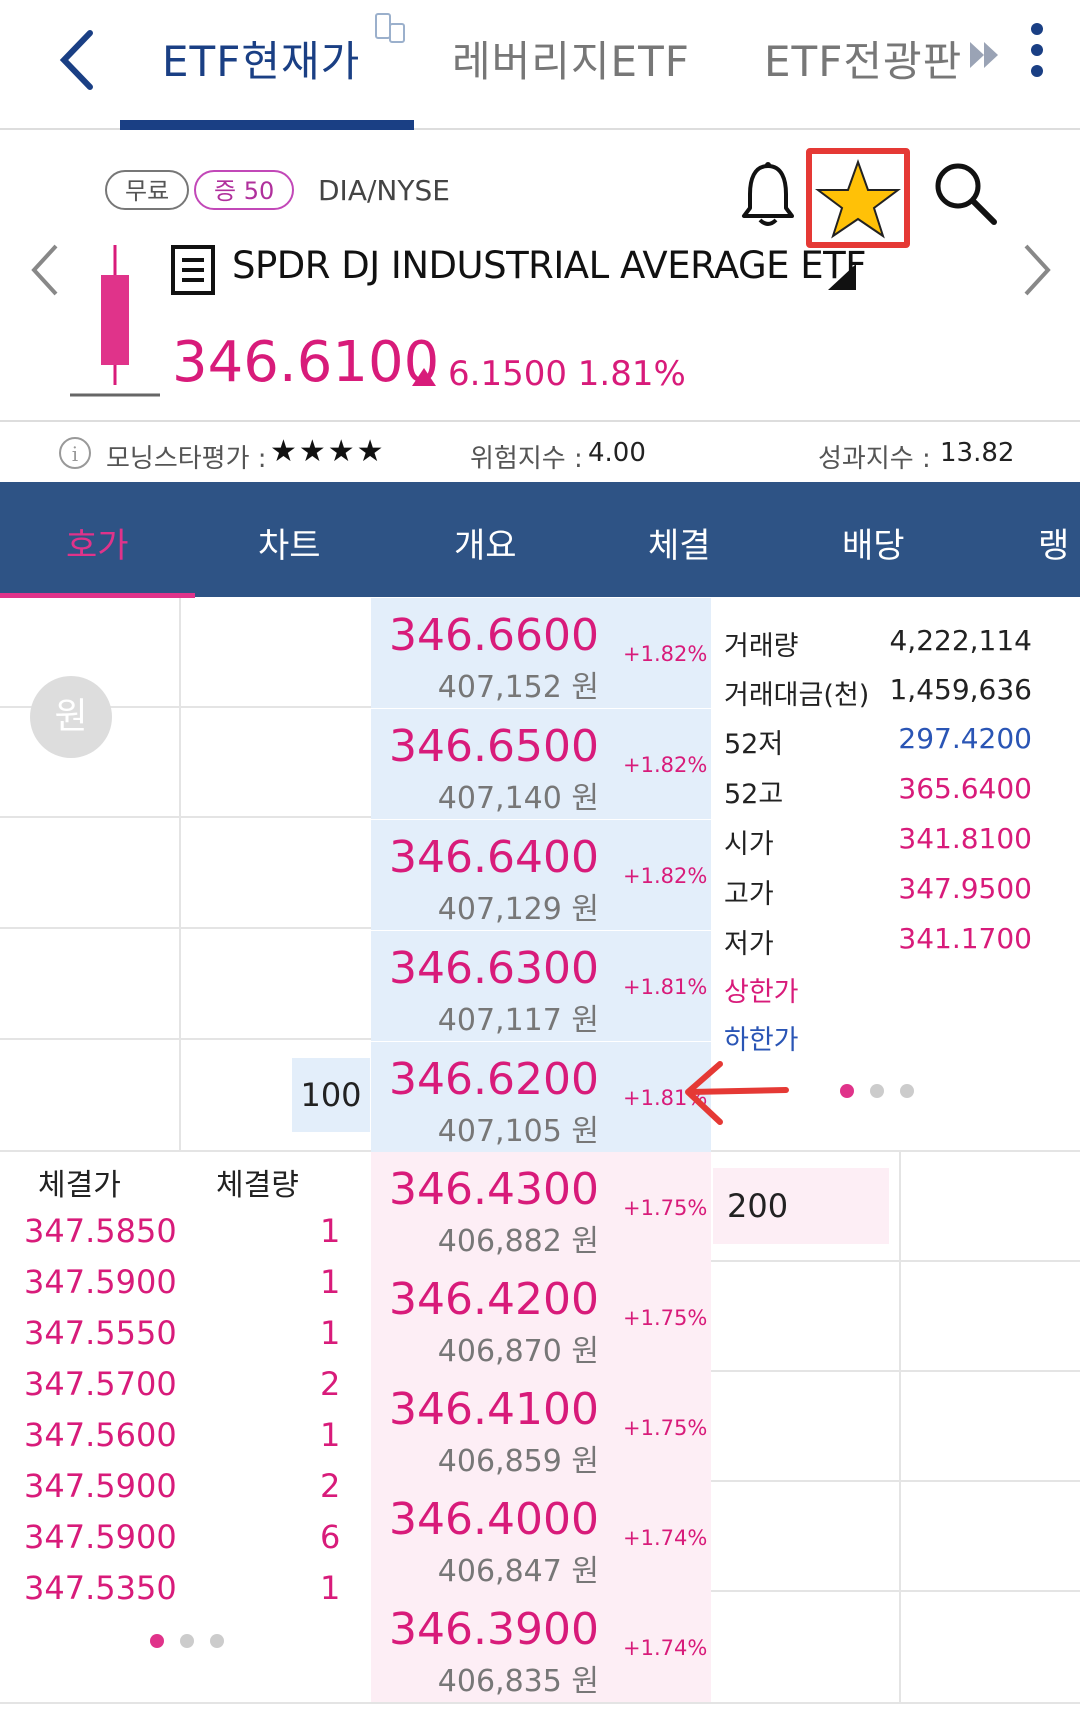  Describe the element at coordinates (965, 888) in the screenshot. I see `stat-high-value: 347.9500` at that location.